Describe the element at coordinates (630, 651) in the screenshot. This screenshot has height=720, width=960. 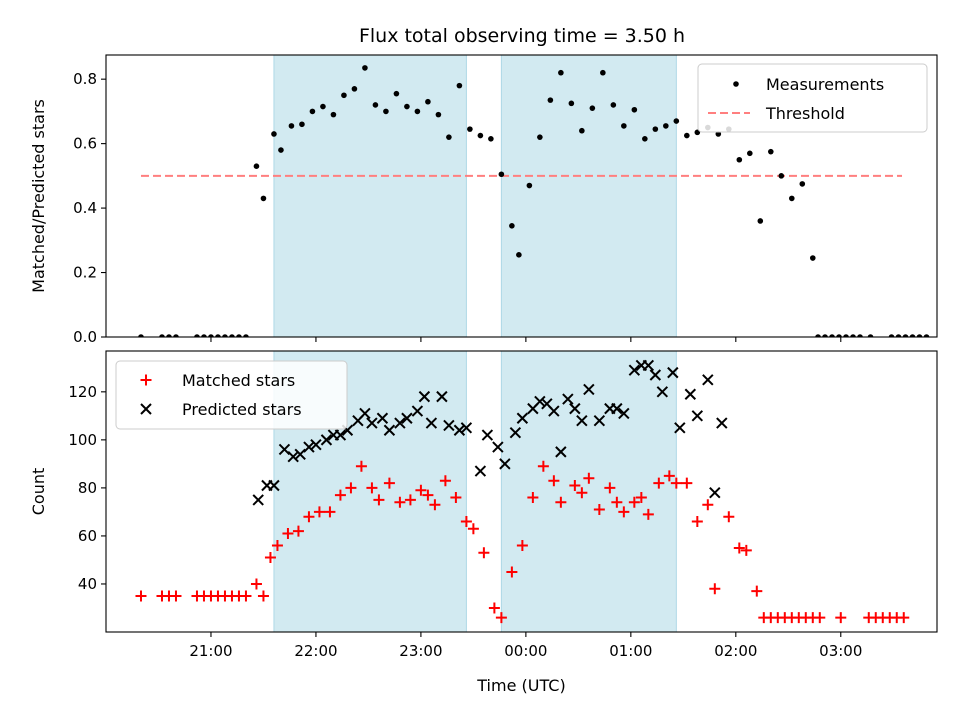
I see `x-tick-label: 01:00` at that location.